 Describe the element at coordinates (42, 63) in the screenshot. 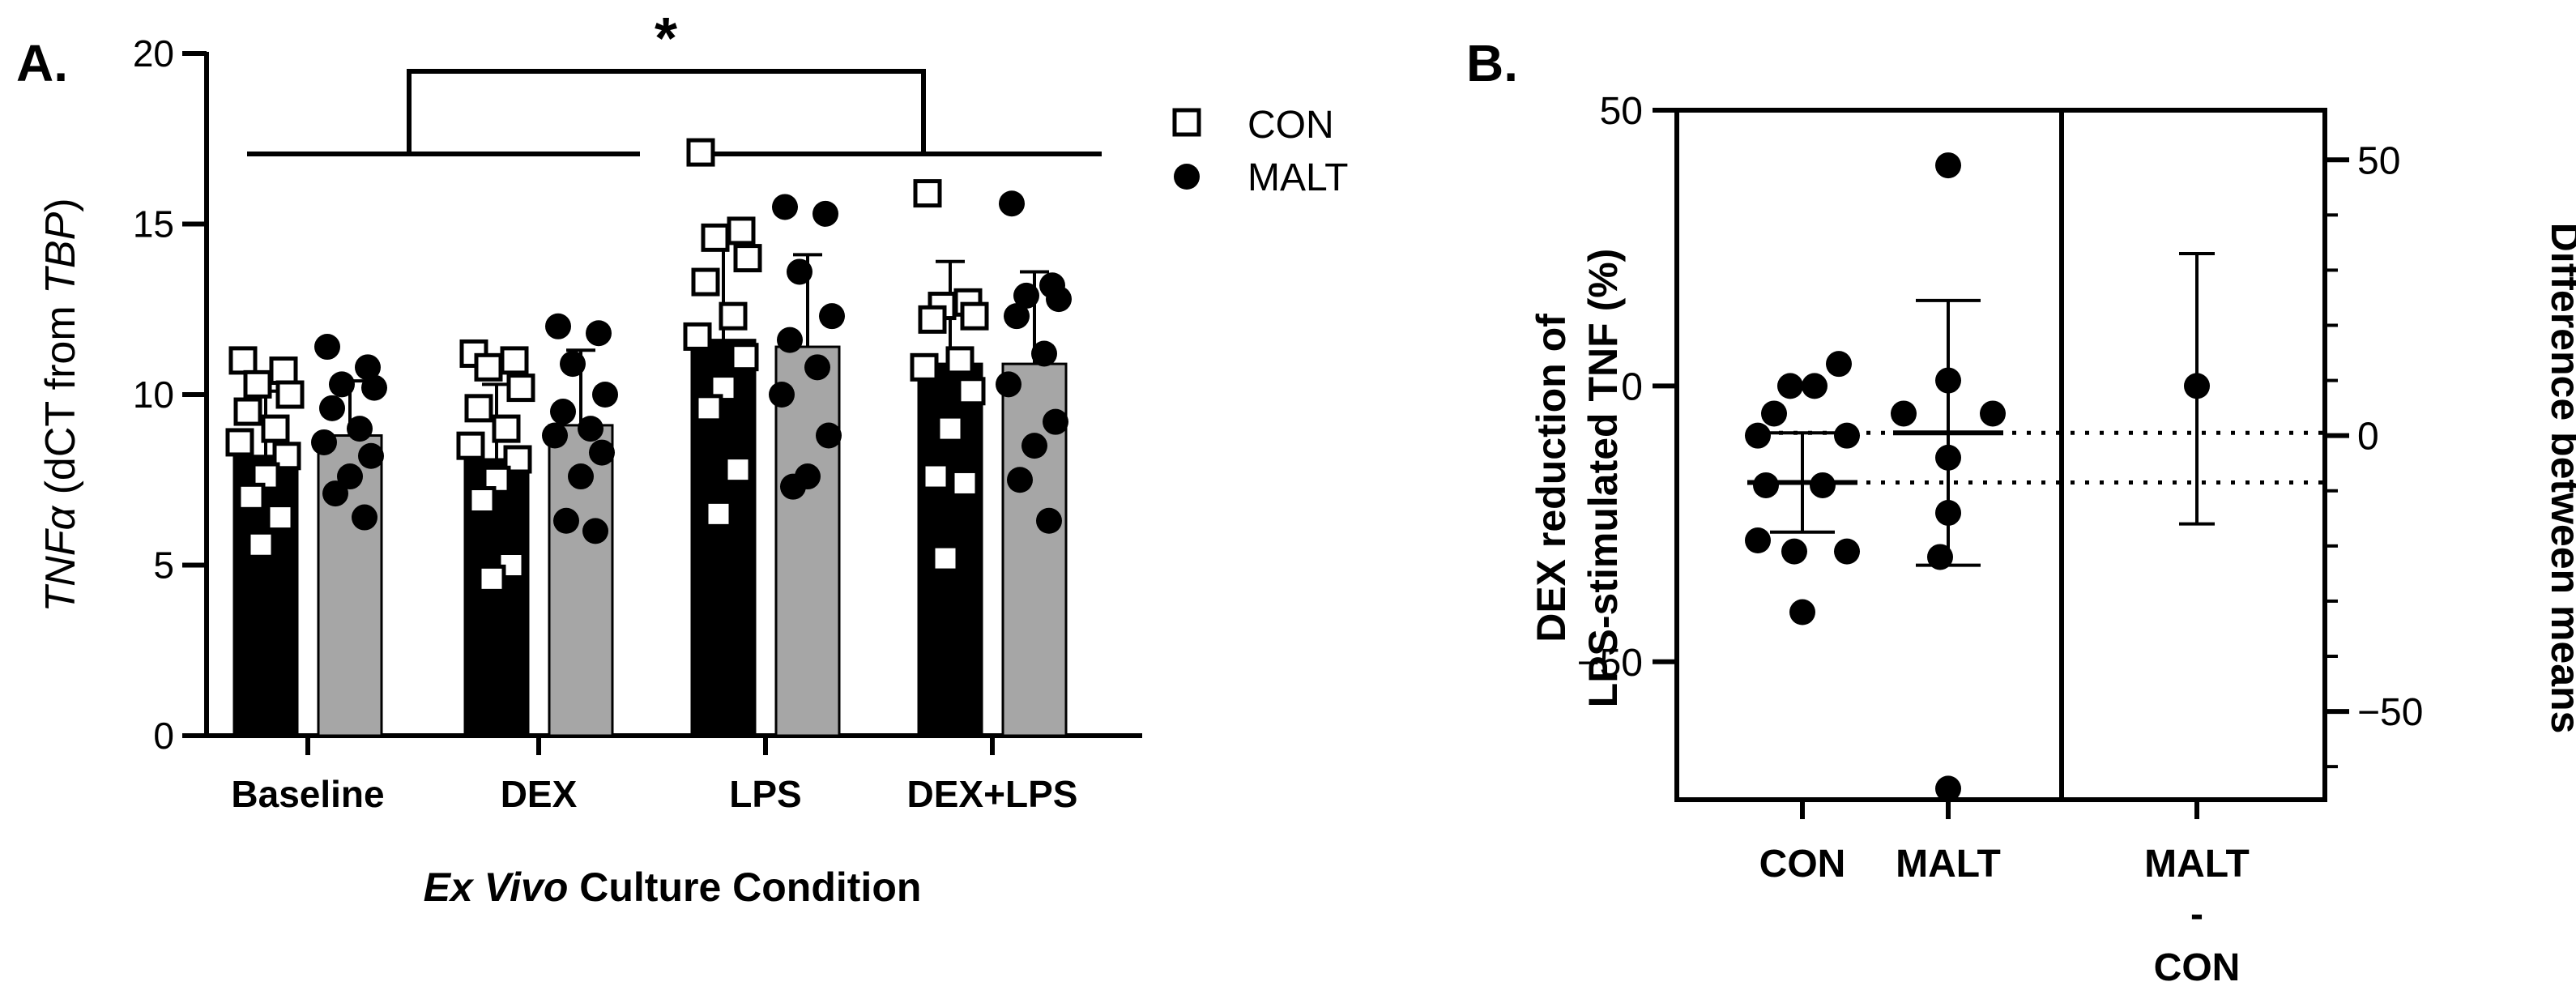

I see `panel-a-label: A.` at that location.